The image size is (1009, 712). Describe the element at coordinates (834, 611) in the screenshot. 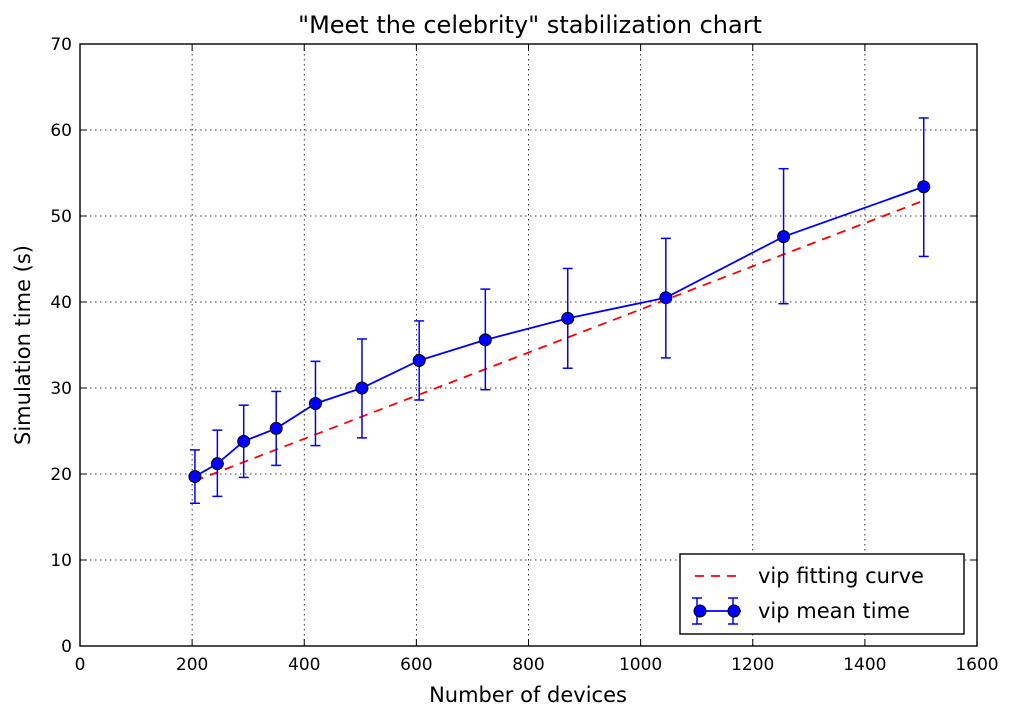

I see `legend-mean-label: vip mean time` at that location.